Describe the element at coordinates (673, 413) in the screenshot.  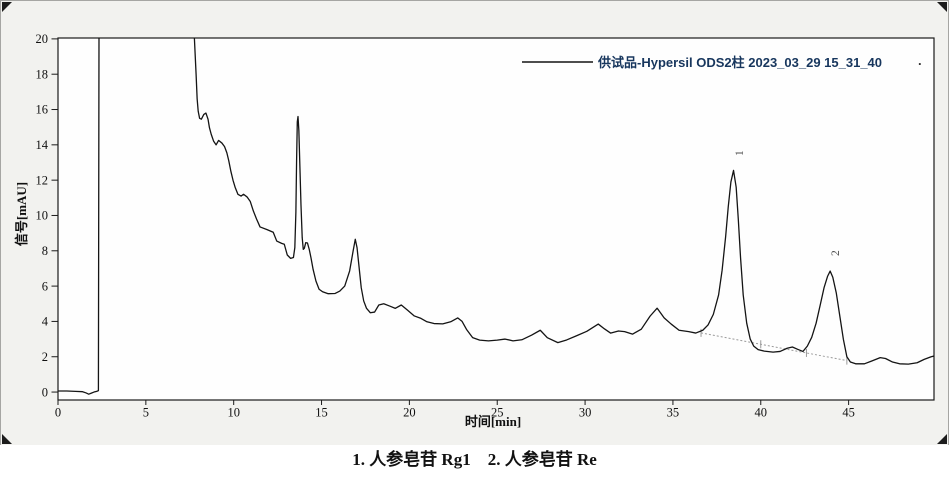
I see `x-tick-label: 35` at that location.